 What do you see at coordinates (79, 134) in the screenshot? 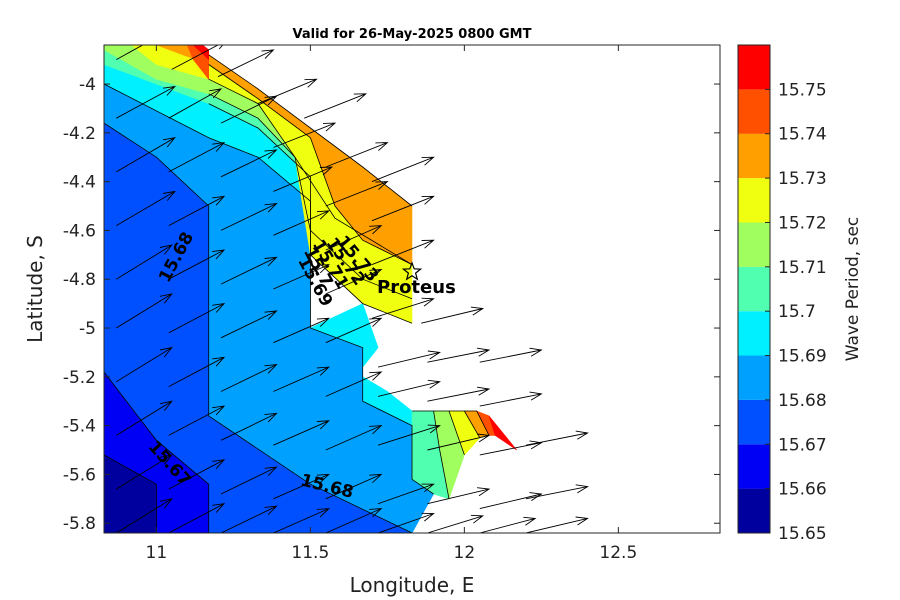
I see `y-tick-label-1: -4.2` at bounding box center [79, 134].